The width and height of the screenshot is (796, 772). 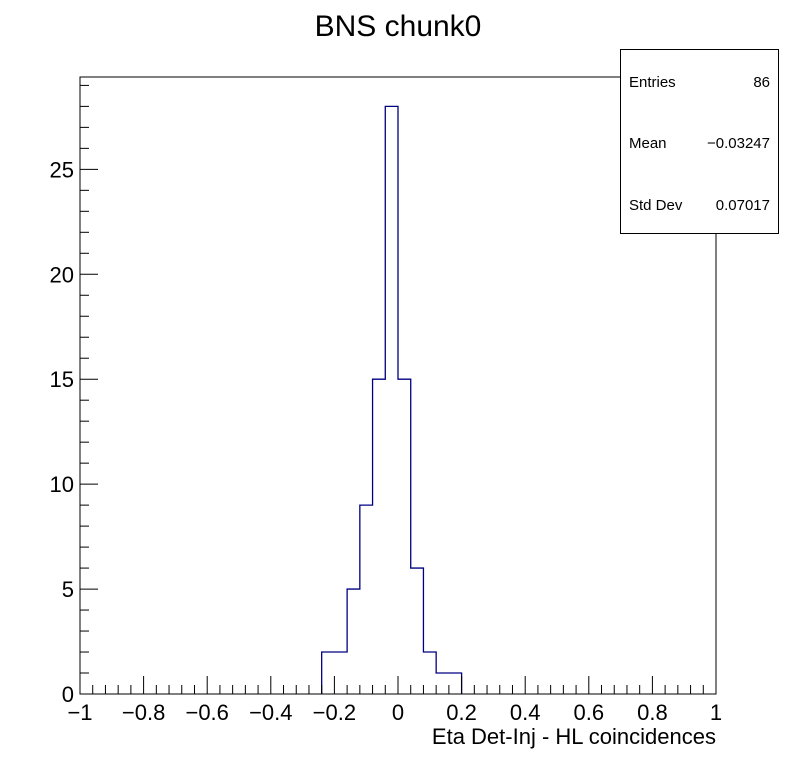 I want to click on stats-mean-label: Mean, so click(x=648, y=143).